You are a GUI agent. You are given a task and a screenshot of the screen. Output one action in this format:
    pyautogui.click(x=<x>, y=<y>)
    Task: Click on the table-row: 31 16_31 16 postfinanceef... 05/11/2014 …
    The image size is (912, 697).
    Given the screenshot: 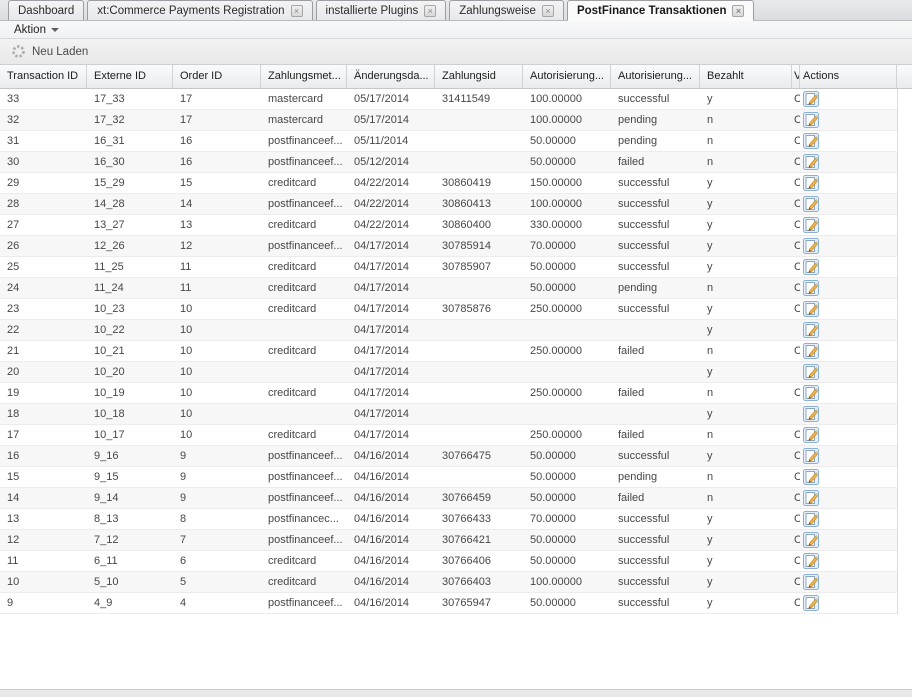 What is the action you would take?
    pyautogui.click(x=448, y=141)
    